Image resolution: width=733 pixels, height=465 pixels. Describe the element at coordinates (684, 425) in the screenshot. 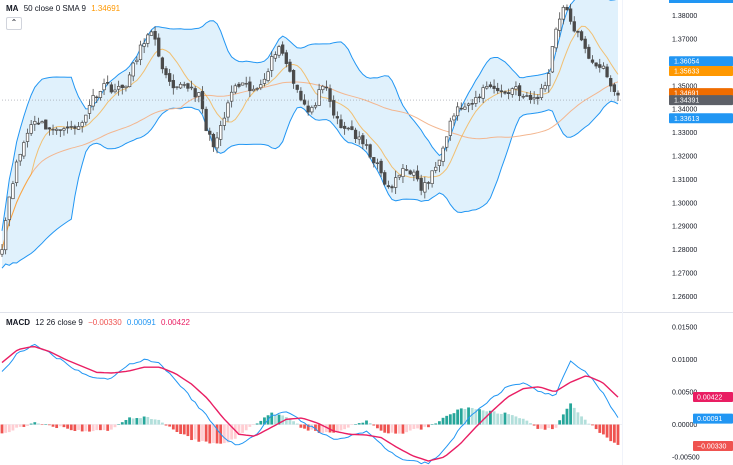

I see `macd-axis-tick: 0.00000` at that location.